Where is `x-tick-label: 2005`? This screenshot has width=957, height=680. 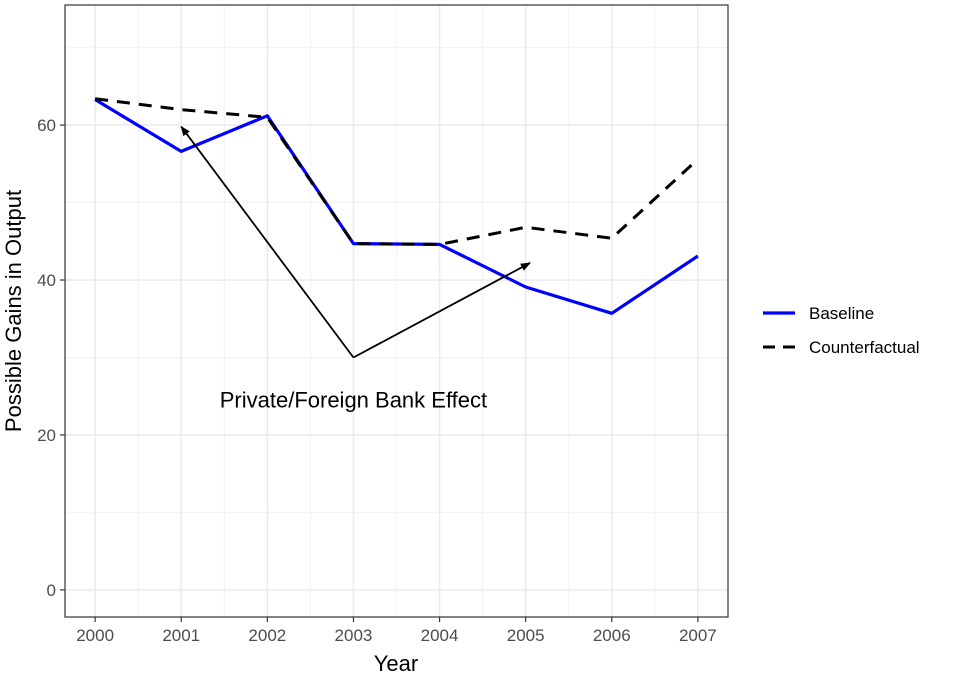
x-tick-label: 2005 is located at coordinates (526, 635).